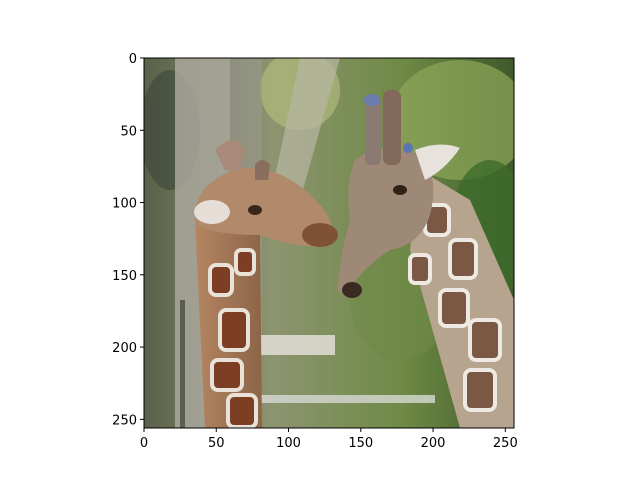 The height and width of the screenshot is (480, 640). Describe the element at coordinates (133, 59) in the screenshot. I see `y-tick-label: 0` at that location.